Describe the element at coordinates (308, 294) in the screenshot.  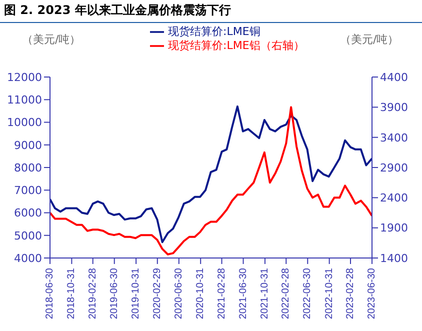
I see `x-tick-label: 2022-06-30` at that location.